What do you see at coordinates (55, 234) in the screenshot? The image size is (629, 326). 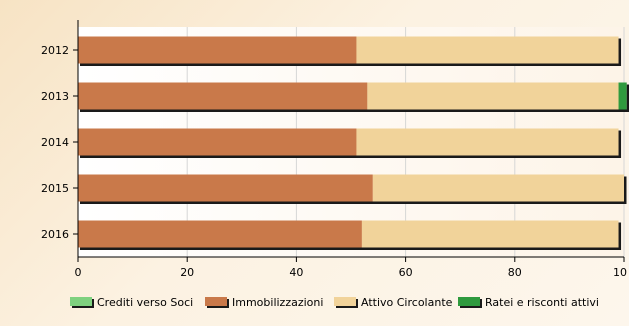 I see `y-tick-label: 2016` at bounding box center [55, 234].